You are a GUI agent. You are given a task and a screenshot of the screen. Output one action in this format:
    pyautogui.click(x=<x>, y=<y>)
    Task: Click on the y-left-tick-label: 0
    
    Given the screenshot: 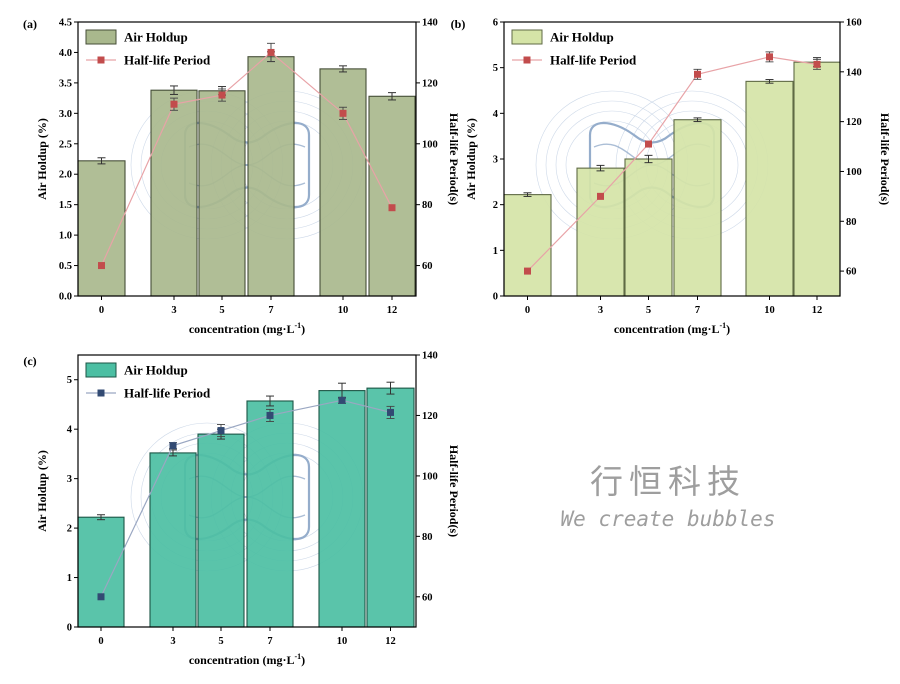 What is the action you would take?
    pyautogui.click(x=69, y=628)
    